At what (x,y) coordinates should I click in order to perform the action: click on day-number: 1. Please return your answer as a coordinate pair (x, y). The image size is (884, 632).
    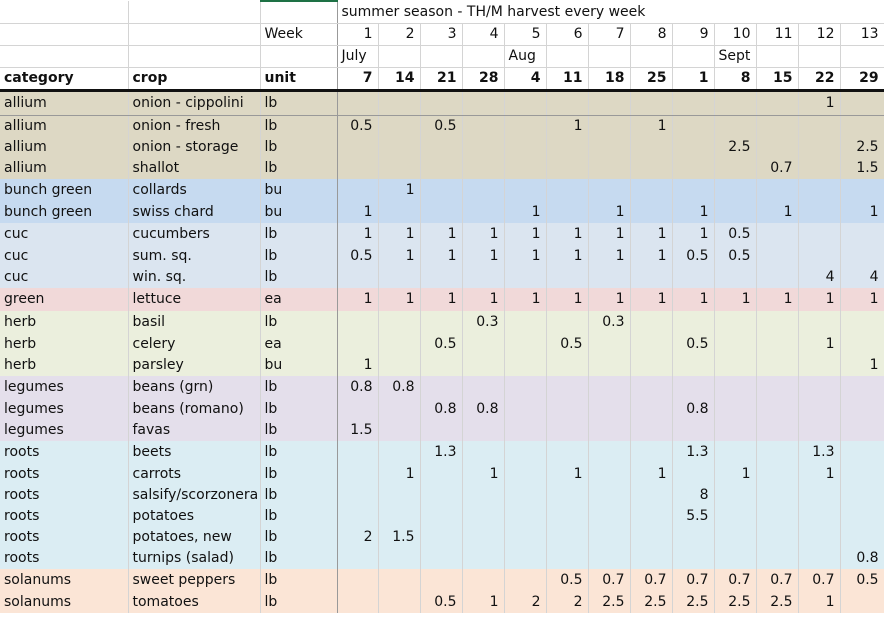
    Looking at the image, I should click on (693, 79).